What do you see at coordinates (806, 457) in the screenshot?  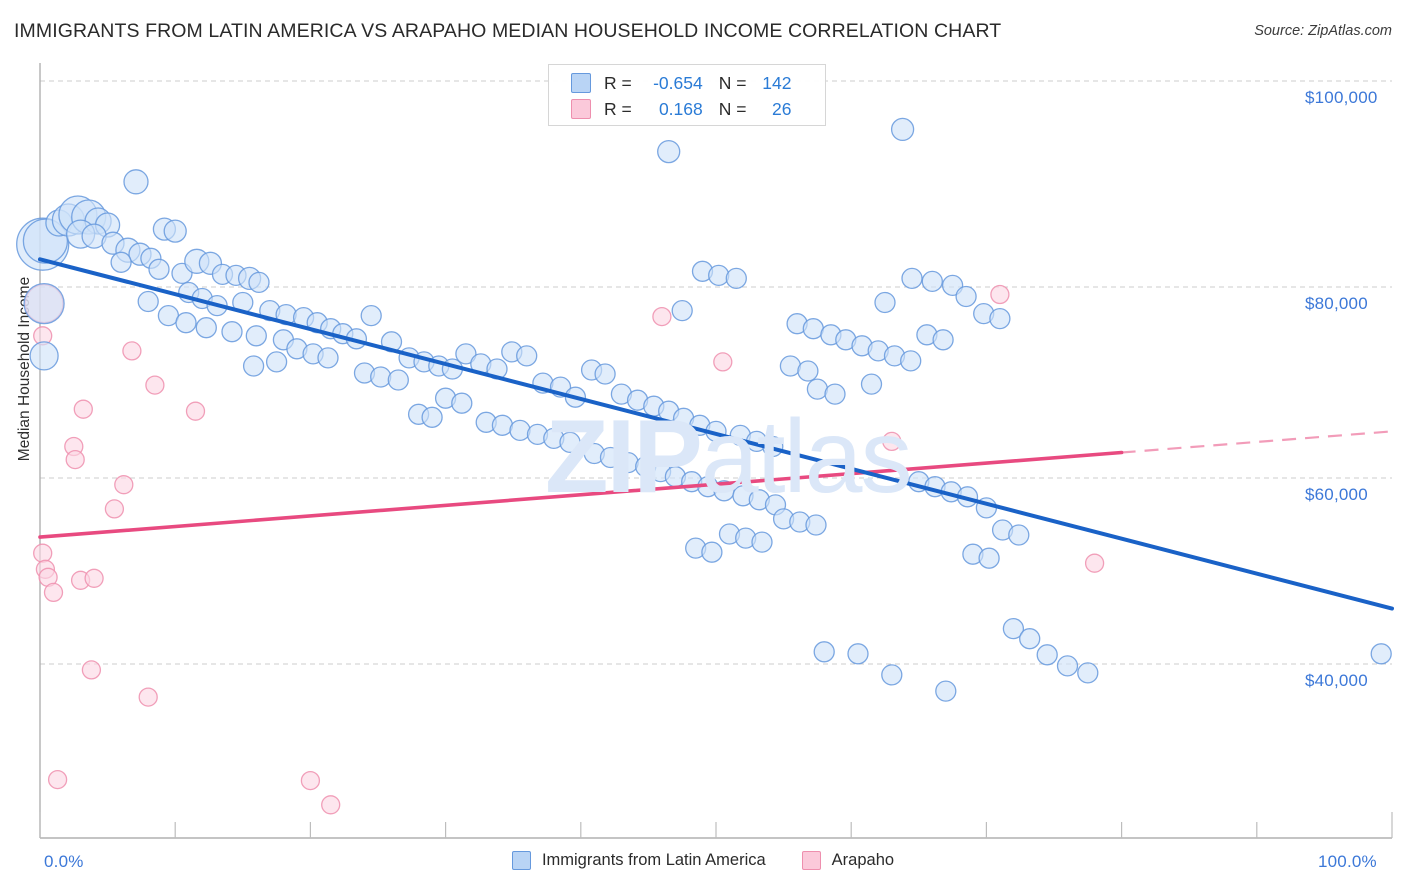 I see `watermark-part2: atlas` at bounding box center [806, 457].